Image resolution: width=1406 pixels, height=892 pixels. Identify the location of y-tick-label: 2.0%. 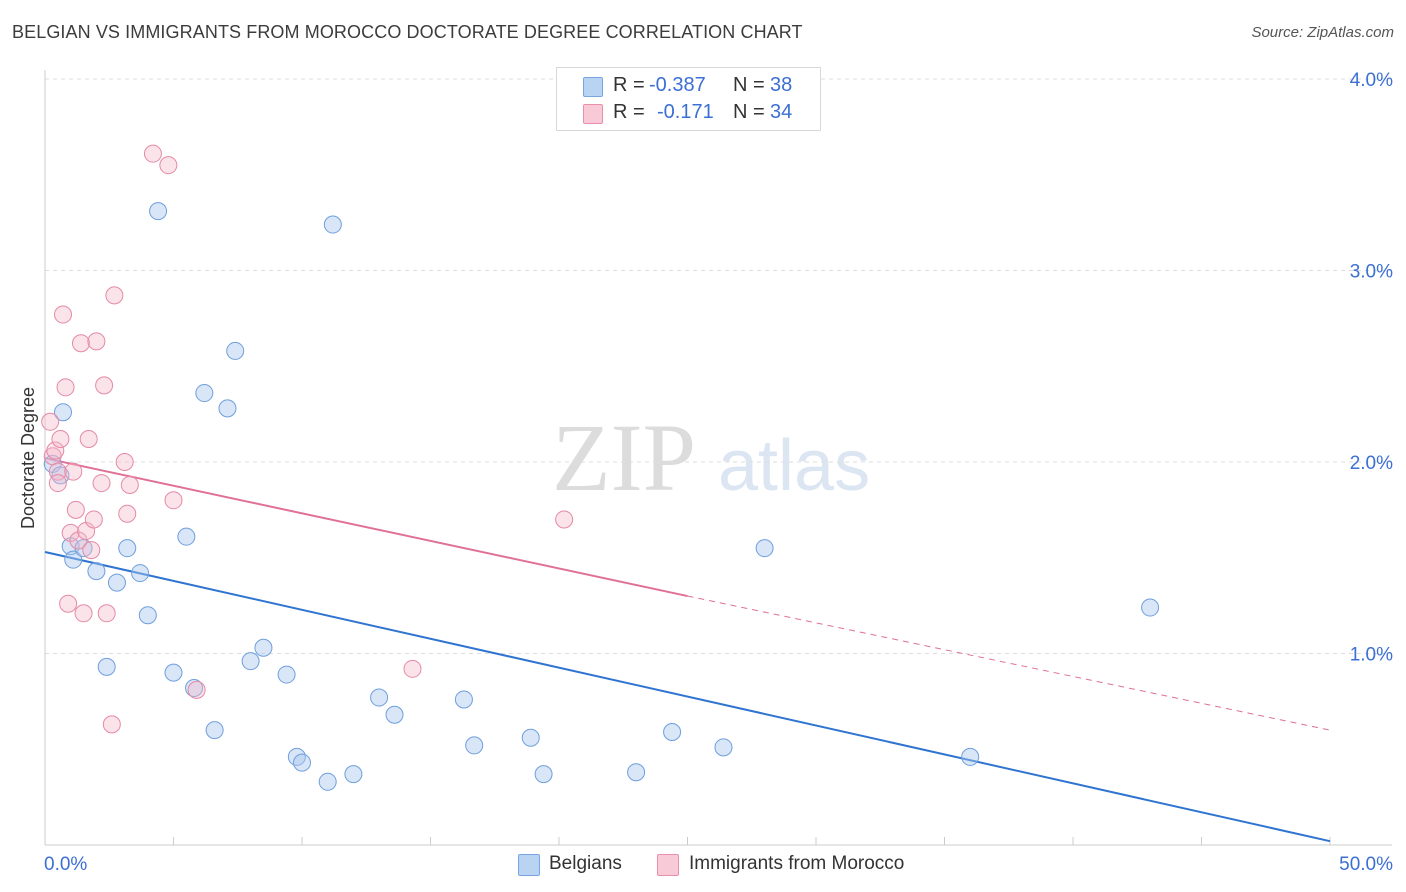
(1371, 463).